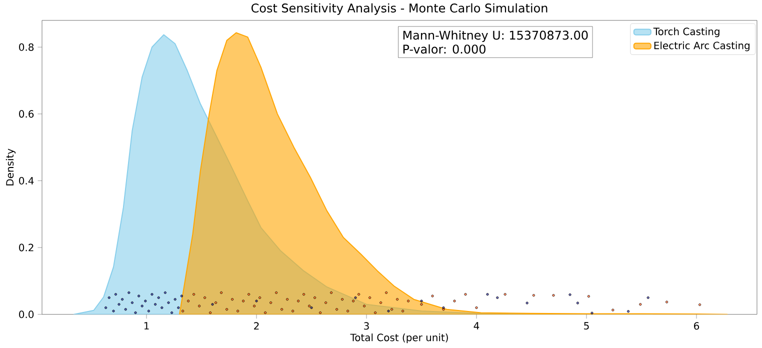  I want to click on x-tick-label: 3, so click(366, 326).